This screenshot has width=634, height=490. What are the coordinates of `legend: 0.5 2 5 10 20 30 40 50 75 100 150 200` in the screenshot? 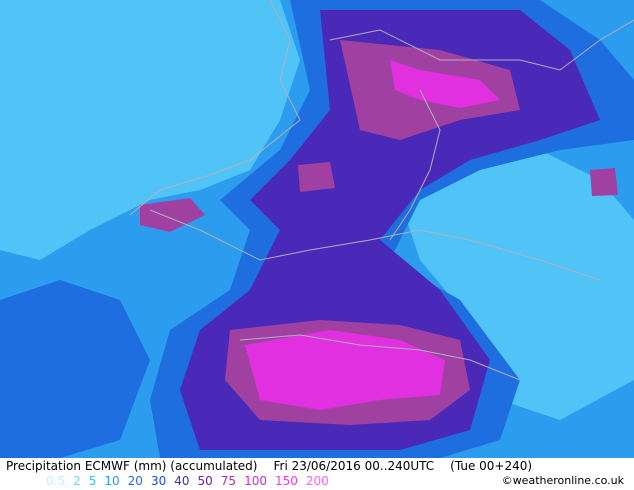 It's located at (187, 481).